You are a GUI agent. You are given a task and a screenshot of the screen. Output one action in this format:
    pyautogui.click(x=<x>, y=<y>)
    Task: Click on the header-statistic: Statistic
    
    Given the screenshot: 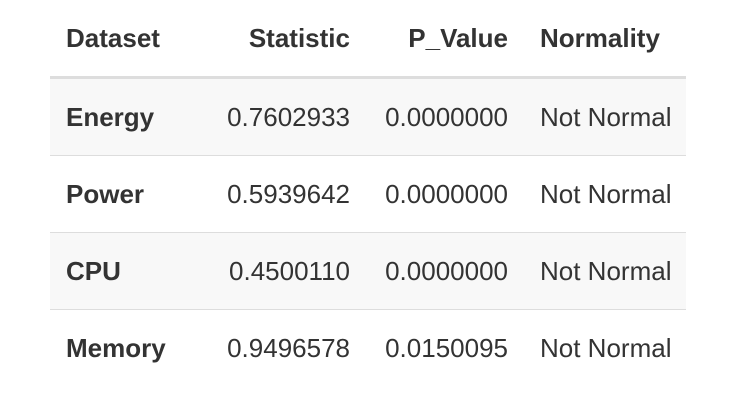 What is the action you would take?
    pyautogui.click(x=290, y=39)
    